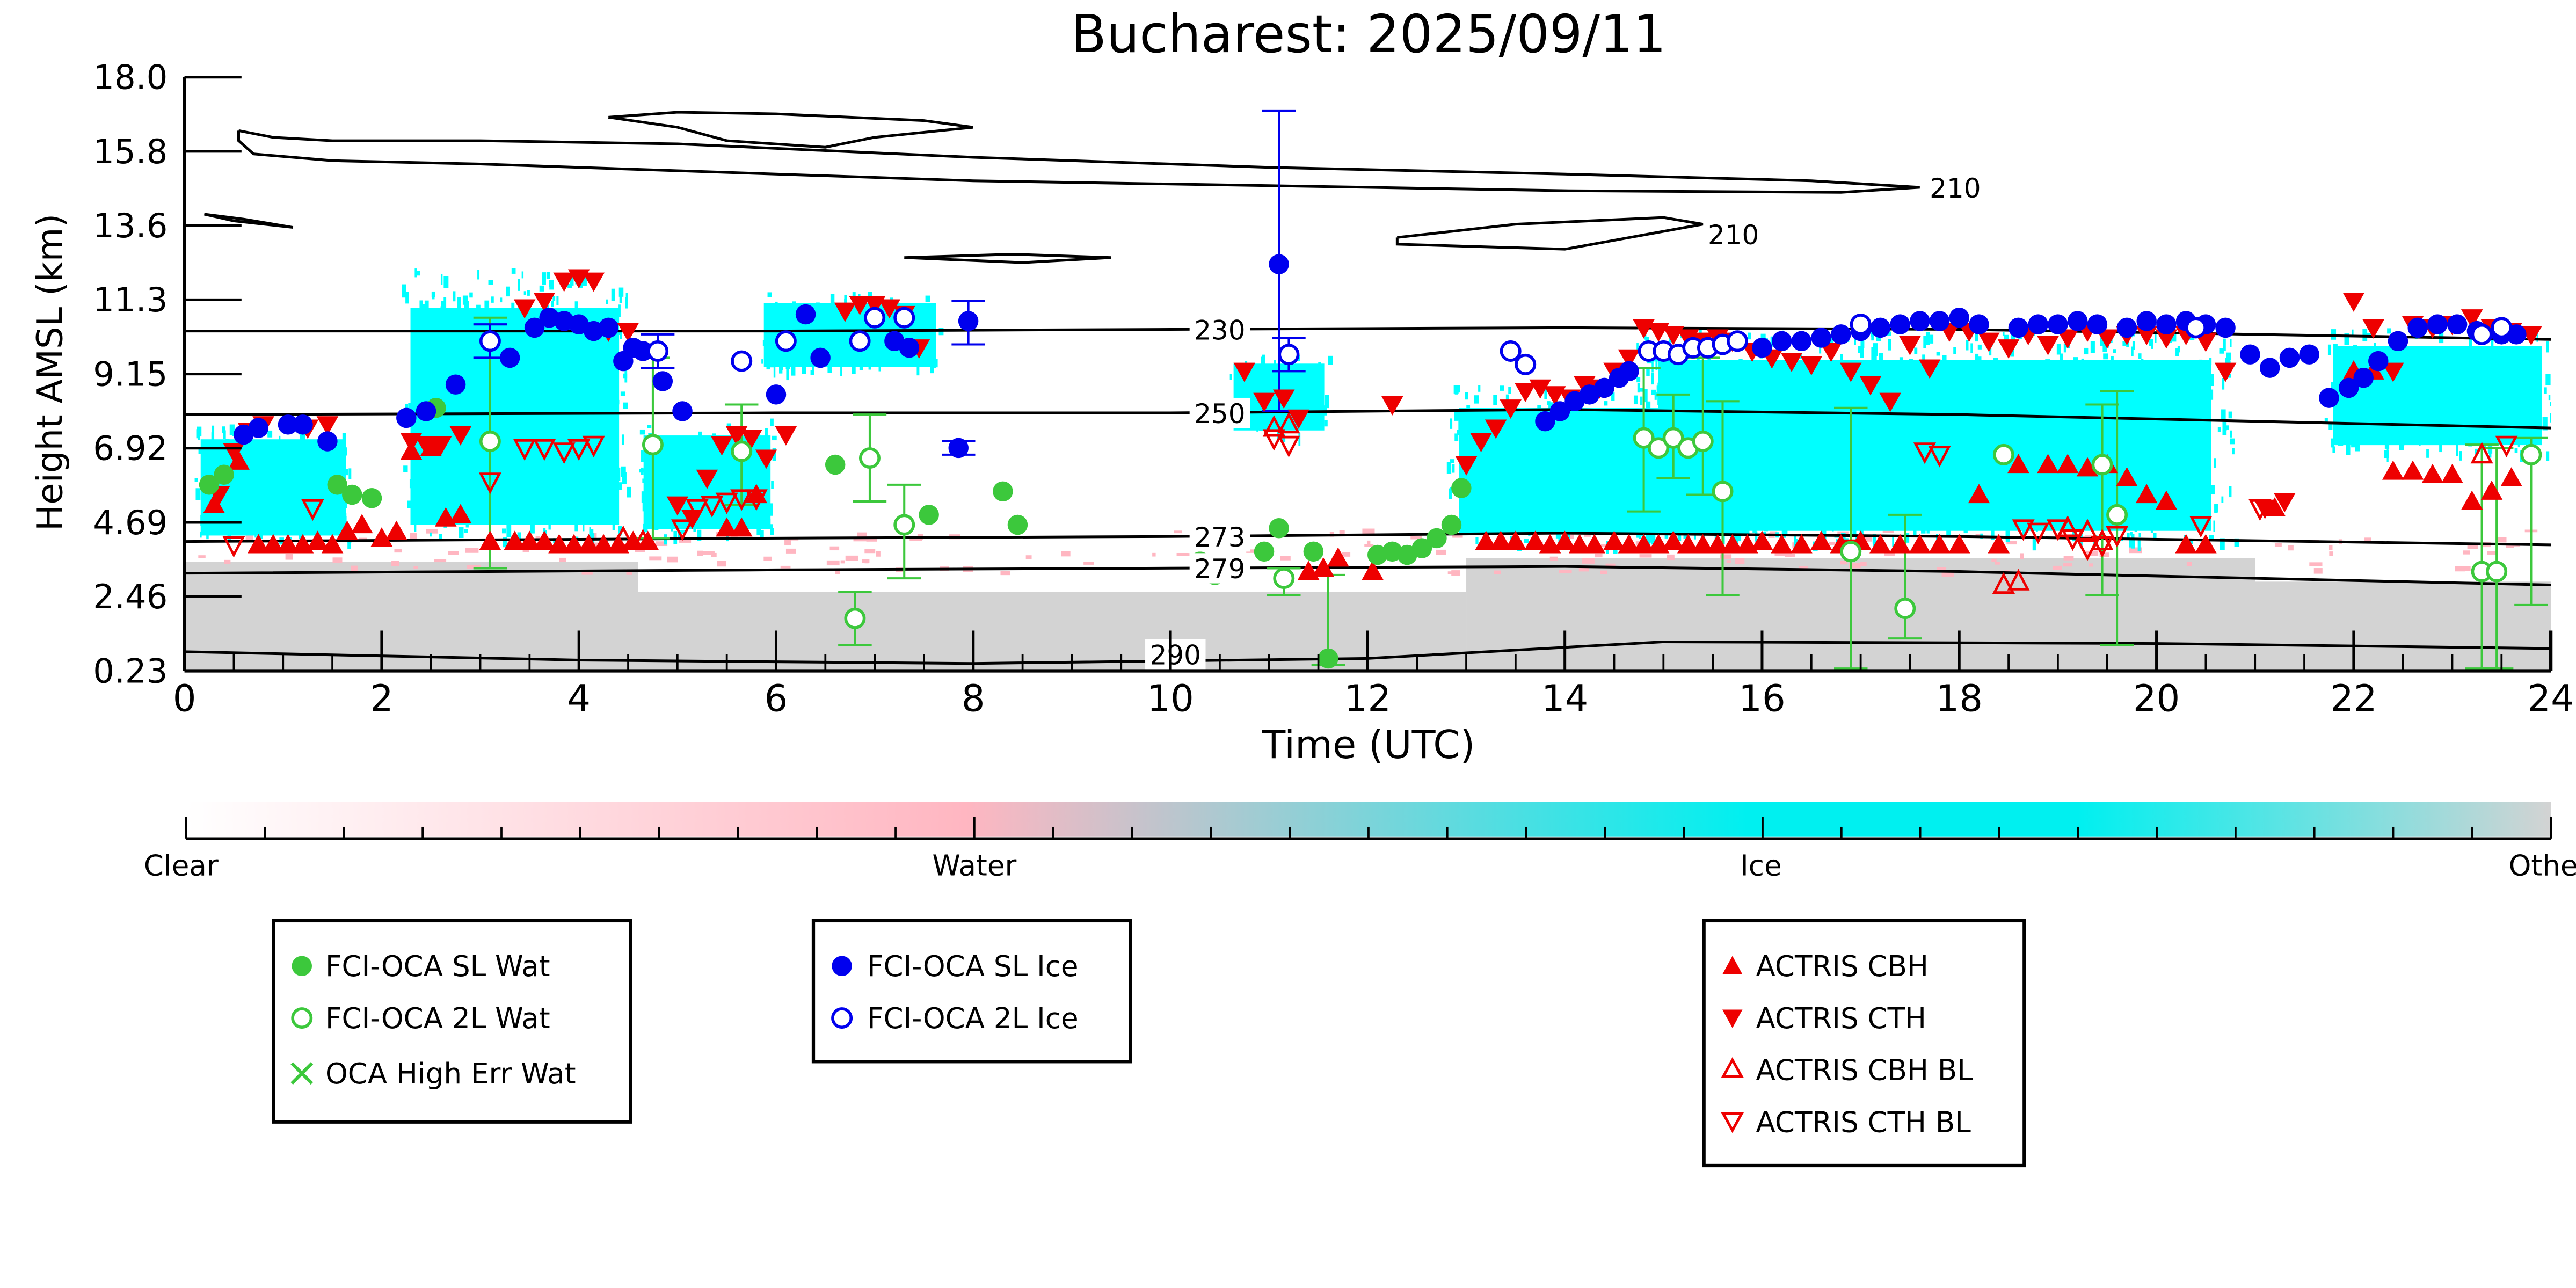  What do you see at coordinates (1939, 457) in the screenshot?
I see `point-actris-cth-bl` at bounding box center [1939, 457].